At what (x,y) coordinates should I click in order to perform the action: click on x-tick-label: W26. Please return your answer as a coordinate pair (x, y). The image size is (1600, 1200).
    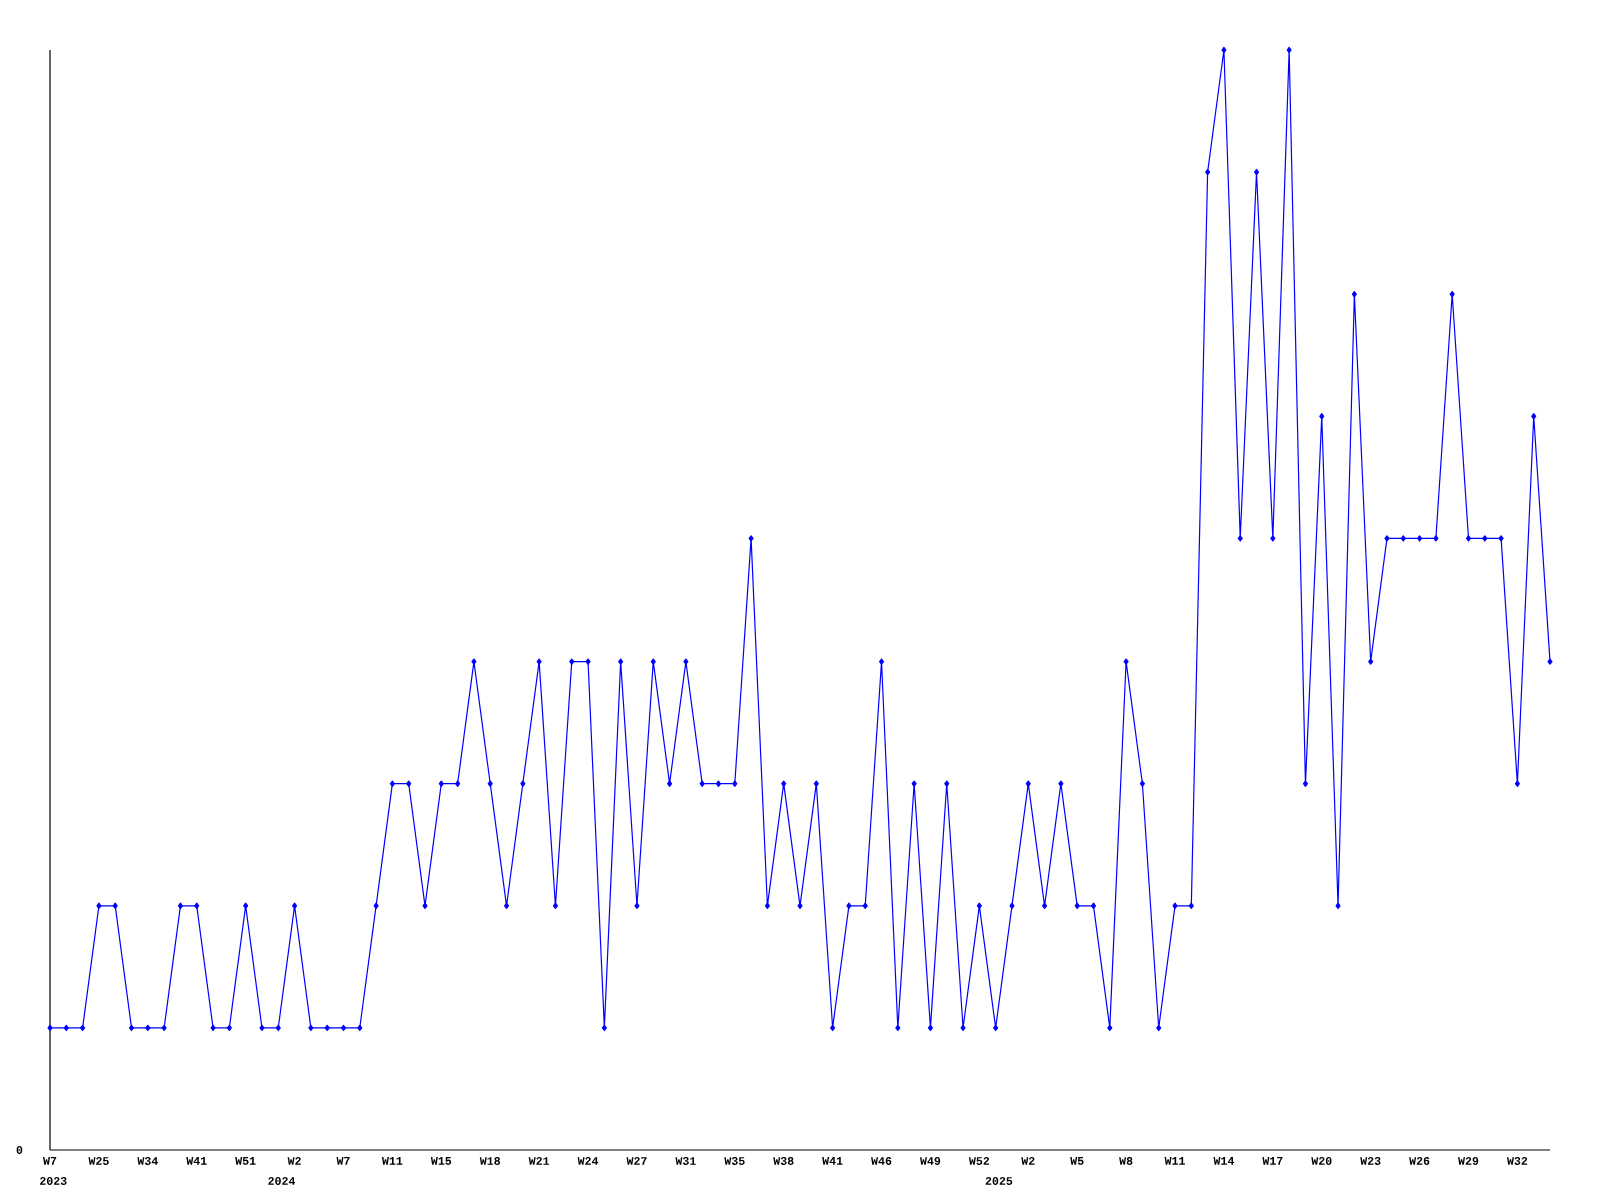
    Looking at the image, I should click on (1419, 1161).